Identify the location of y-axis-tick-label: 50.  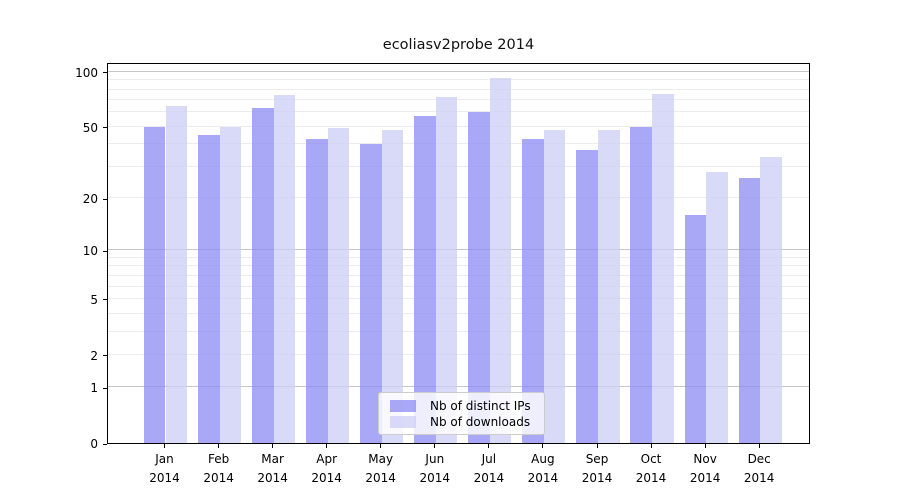
(90, 127).